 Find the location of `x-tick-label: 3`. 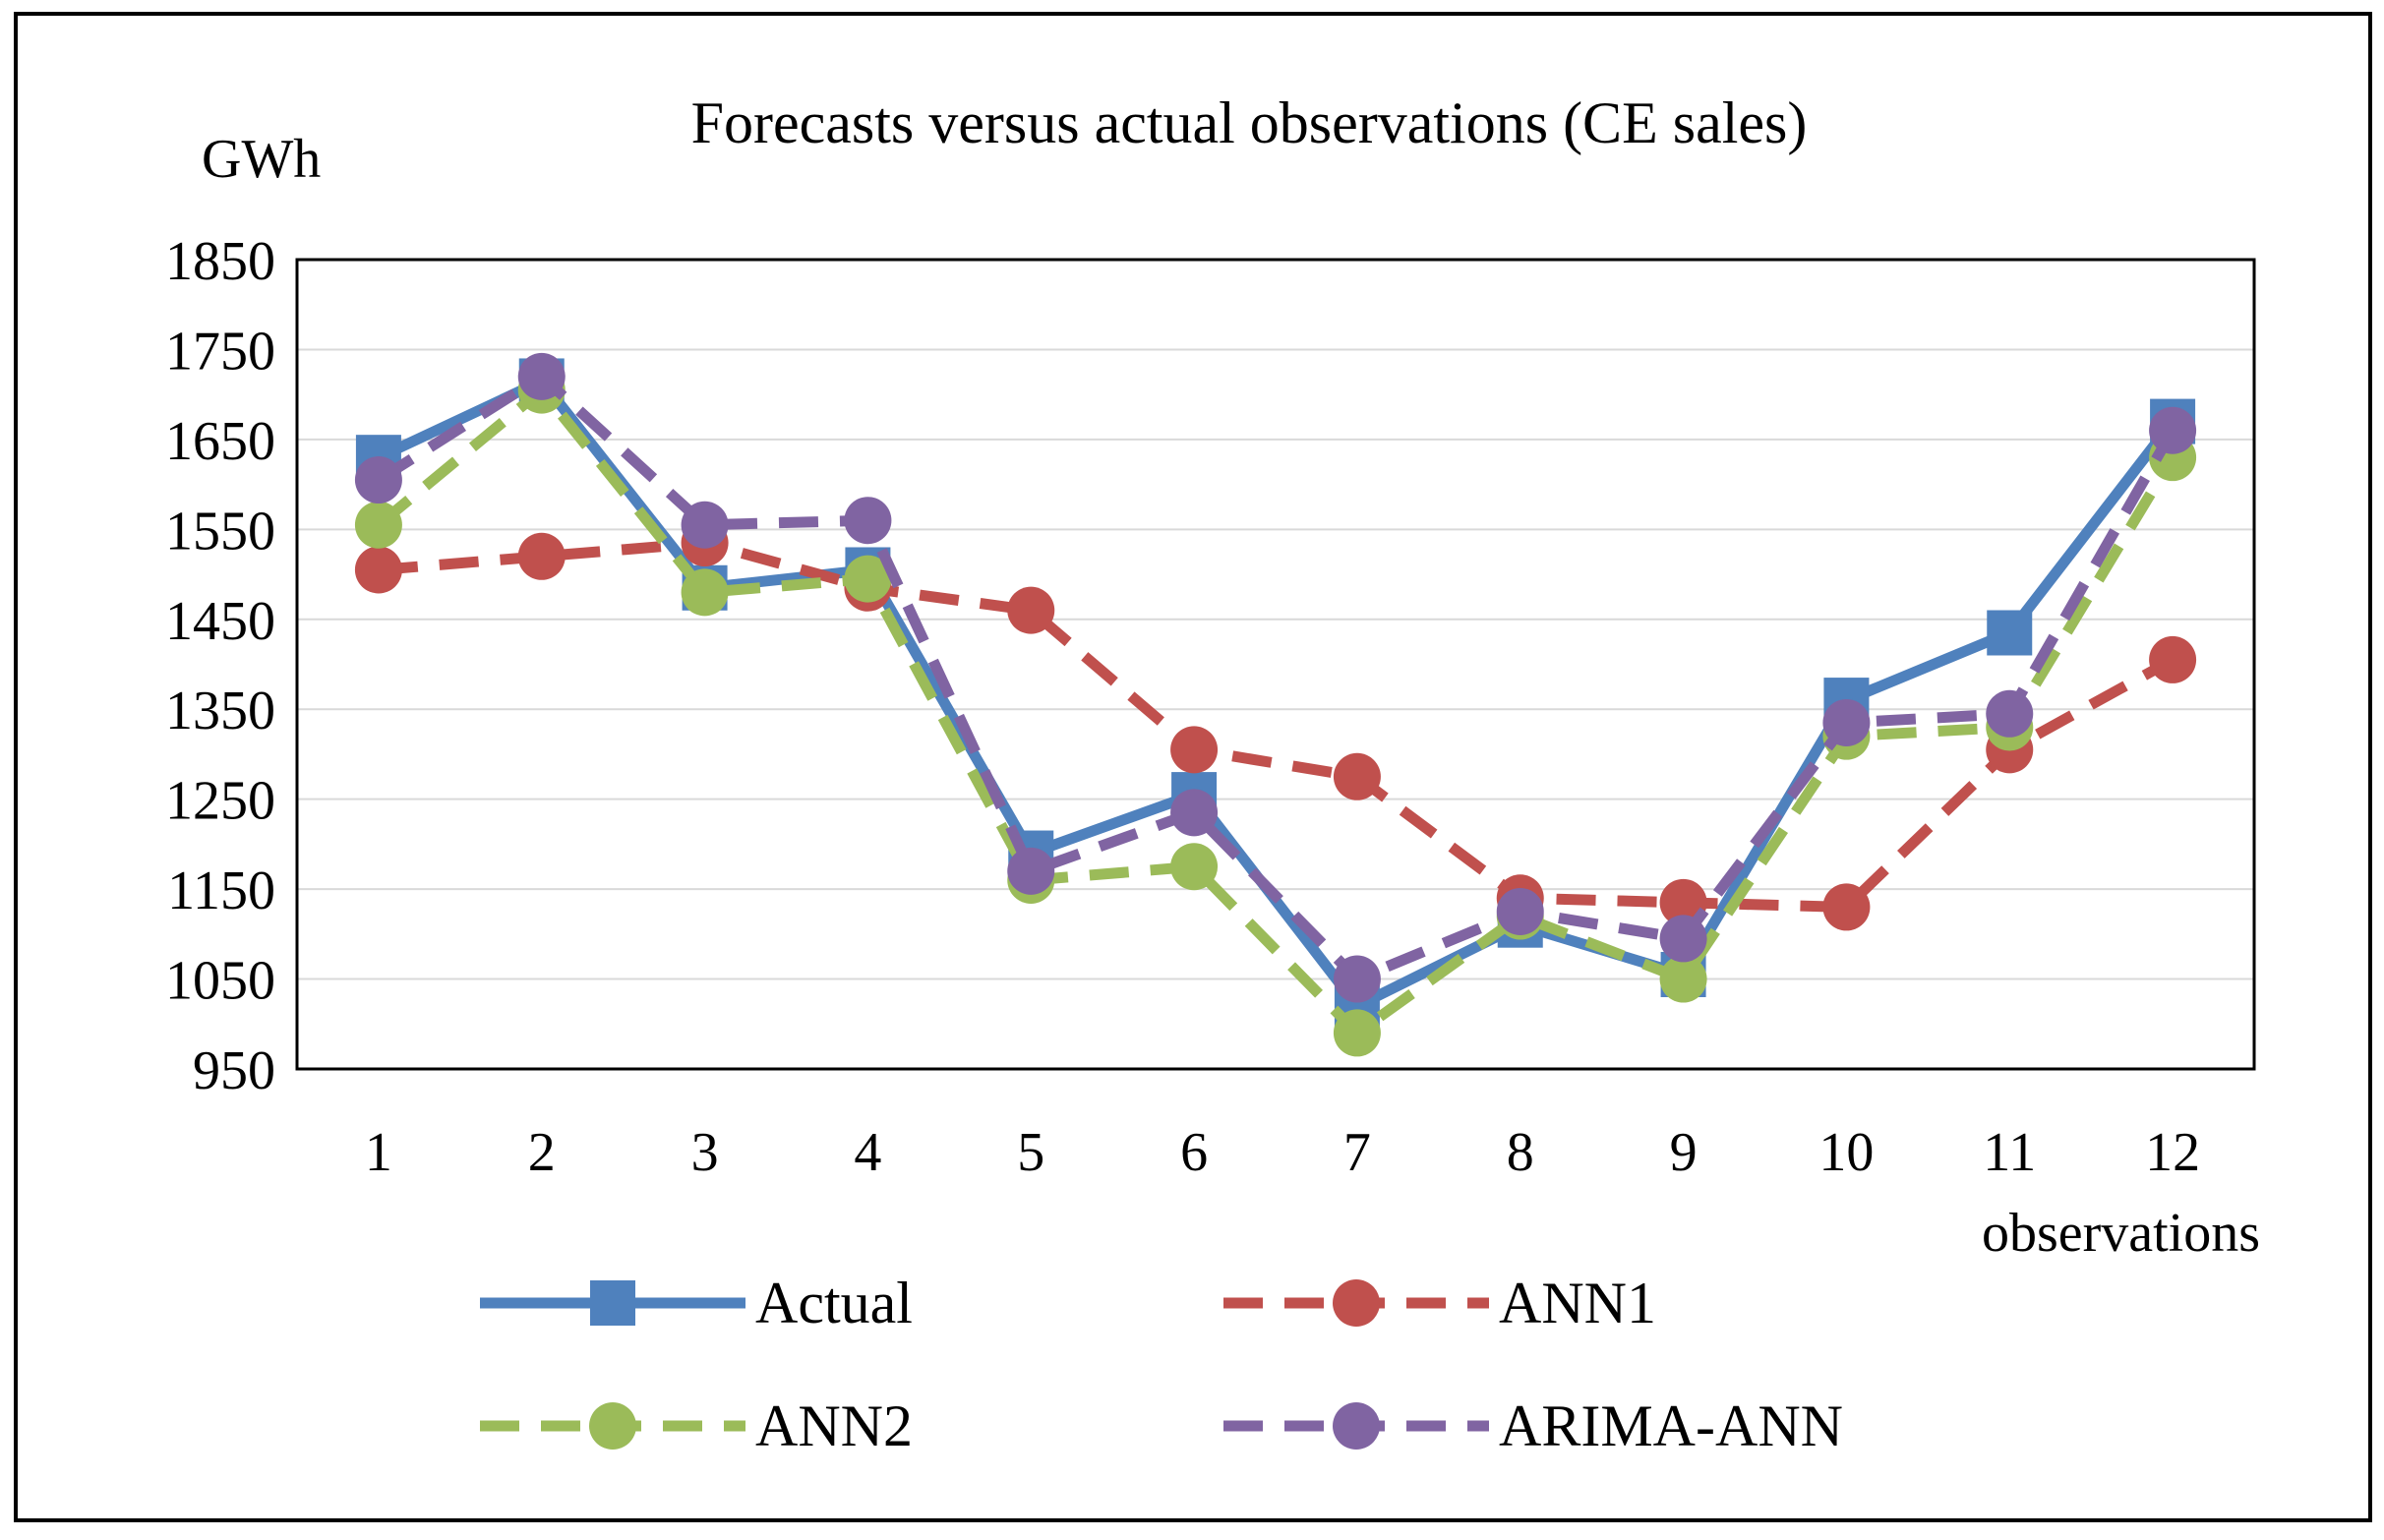

x-tick-label: 3 is located at coordinates (705, 1152).